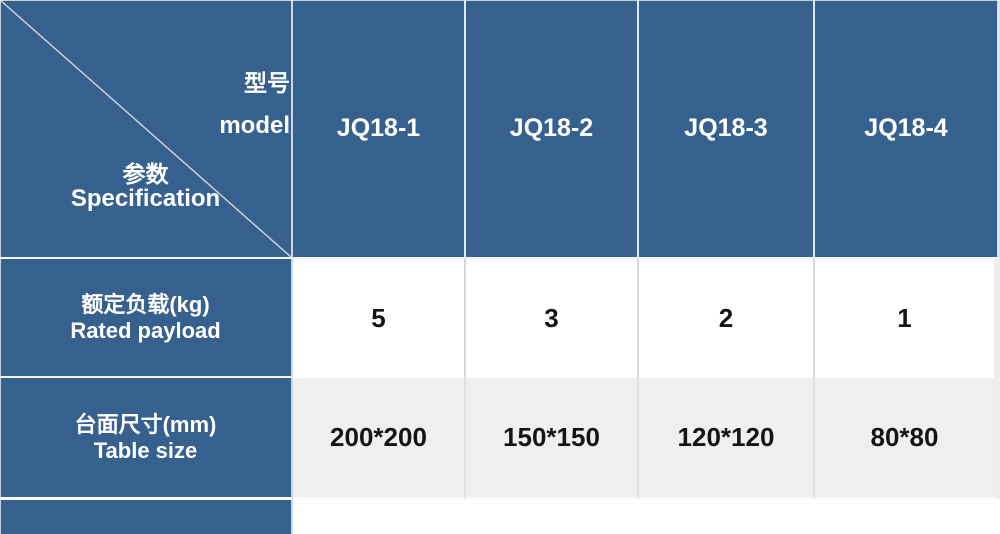 The width and height of the screenshot is (1000, 534). I want to click on corner-model-label-en: model, so click(254, 125).